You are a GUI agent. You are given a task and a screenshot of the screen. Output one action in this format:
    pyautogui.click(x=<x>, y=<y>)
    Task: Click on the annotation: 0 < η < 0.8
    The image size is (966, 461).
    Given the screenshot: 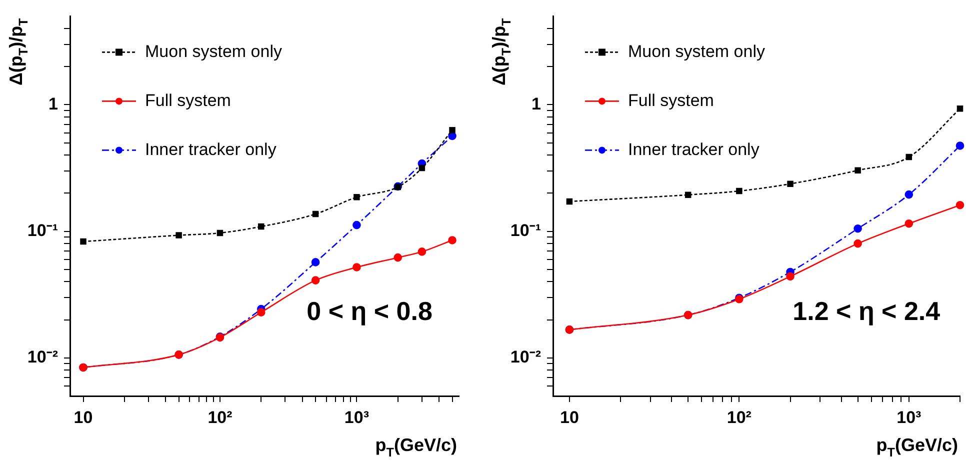 What is the action you would take?
    pyautogui.click(x=369, y=311)
    